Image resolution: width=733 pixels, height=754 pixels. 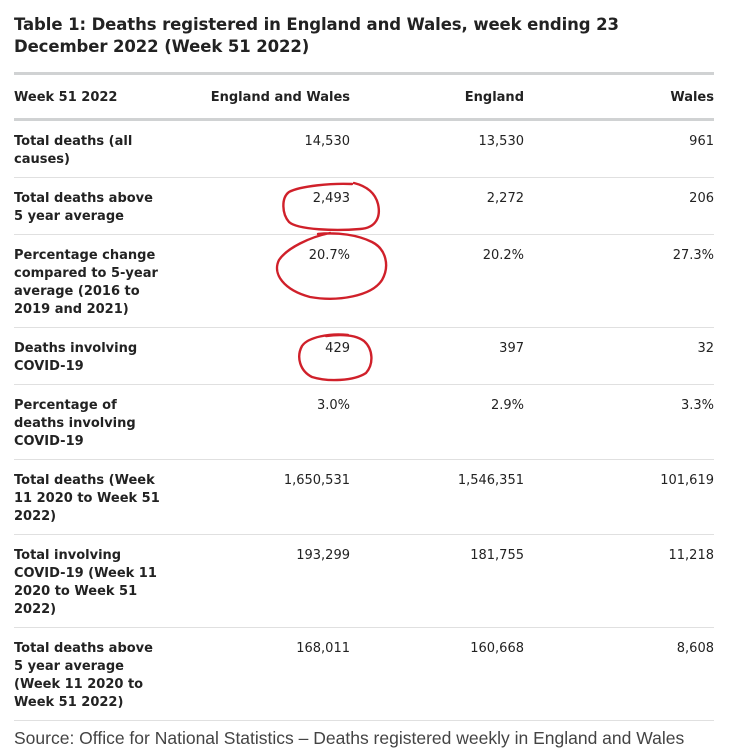 What do you see at coordinates (619, 581) in the screenshot?
I see `cell-wales: 11,218` at bounding box center [619, 581].